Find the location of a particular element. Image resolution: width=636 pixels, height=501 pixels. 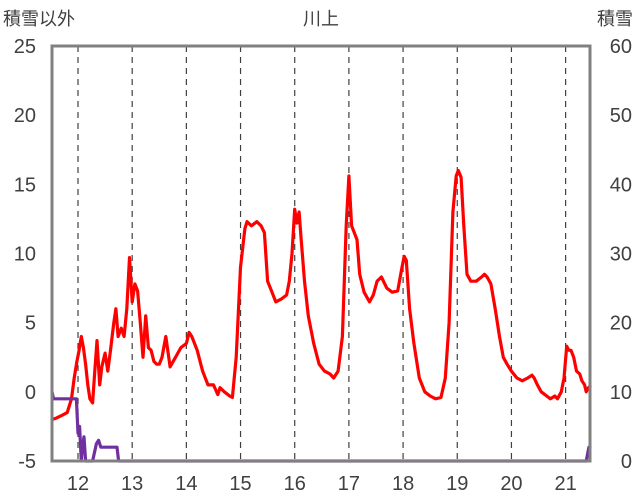

x-tick-label: 18 is located at coordinates (403, 484).